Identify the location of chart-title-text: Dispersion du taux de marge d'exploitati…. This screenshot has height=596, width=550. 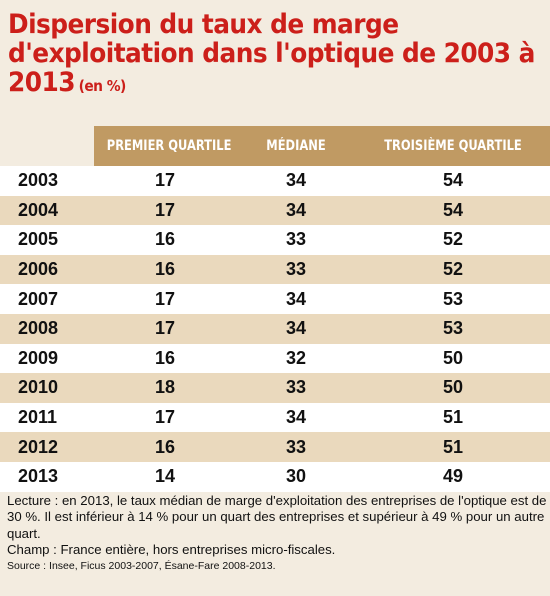
(271, 53).